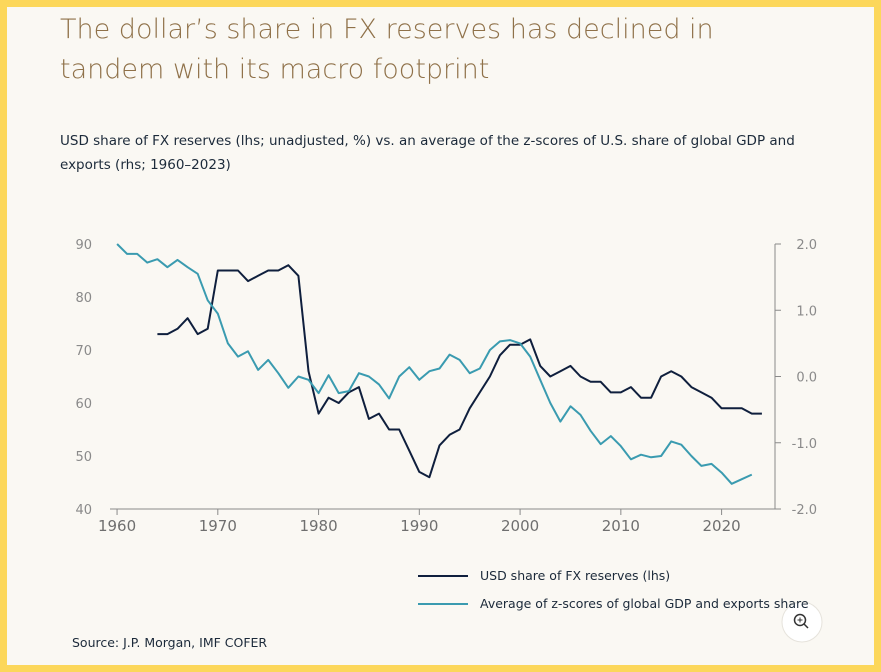  I want to click on y-tick-label: 70, so click(83, 351).